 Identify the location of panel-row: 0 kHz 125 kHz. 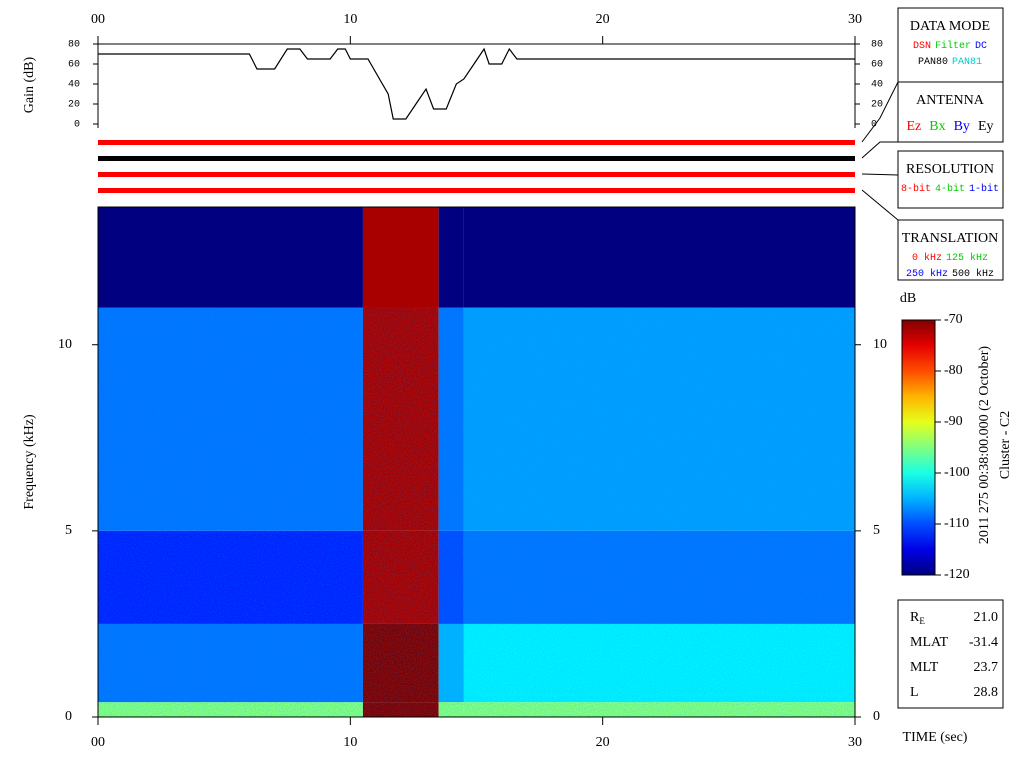
(950, 258).